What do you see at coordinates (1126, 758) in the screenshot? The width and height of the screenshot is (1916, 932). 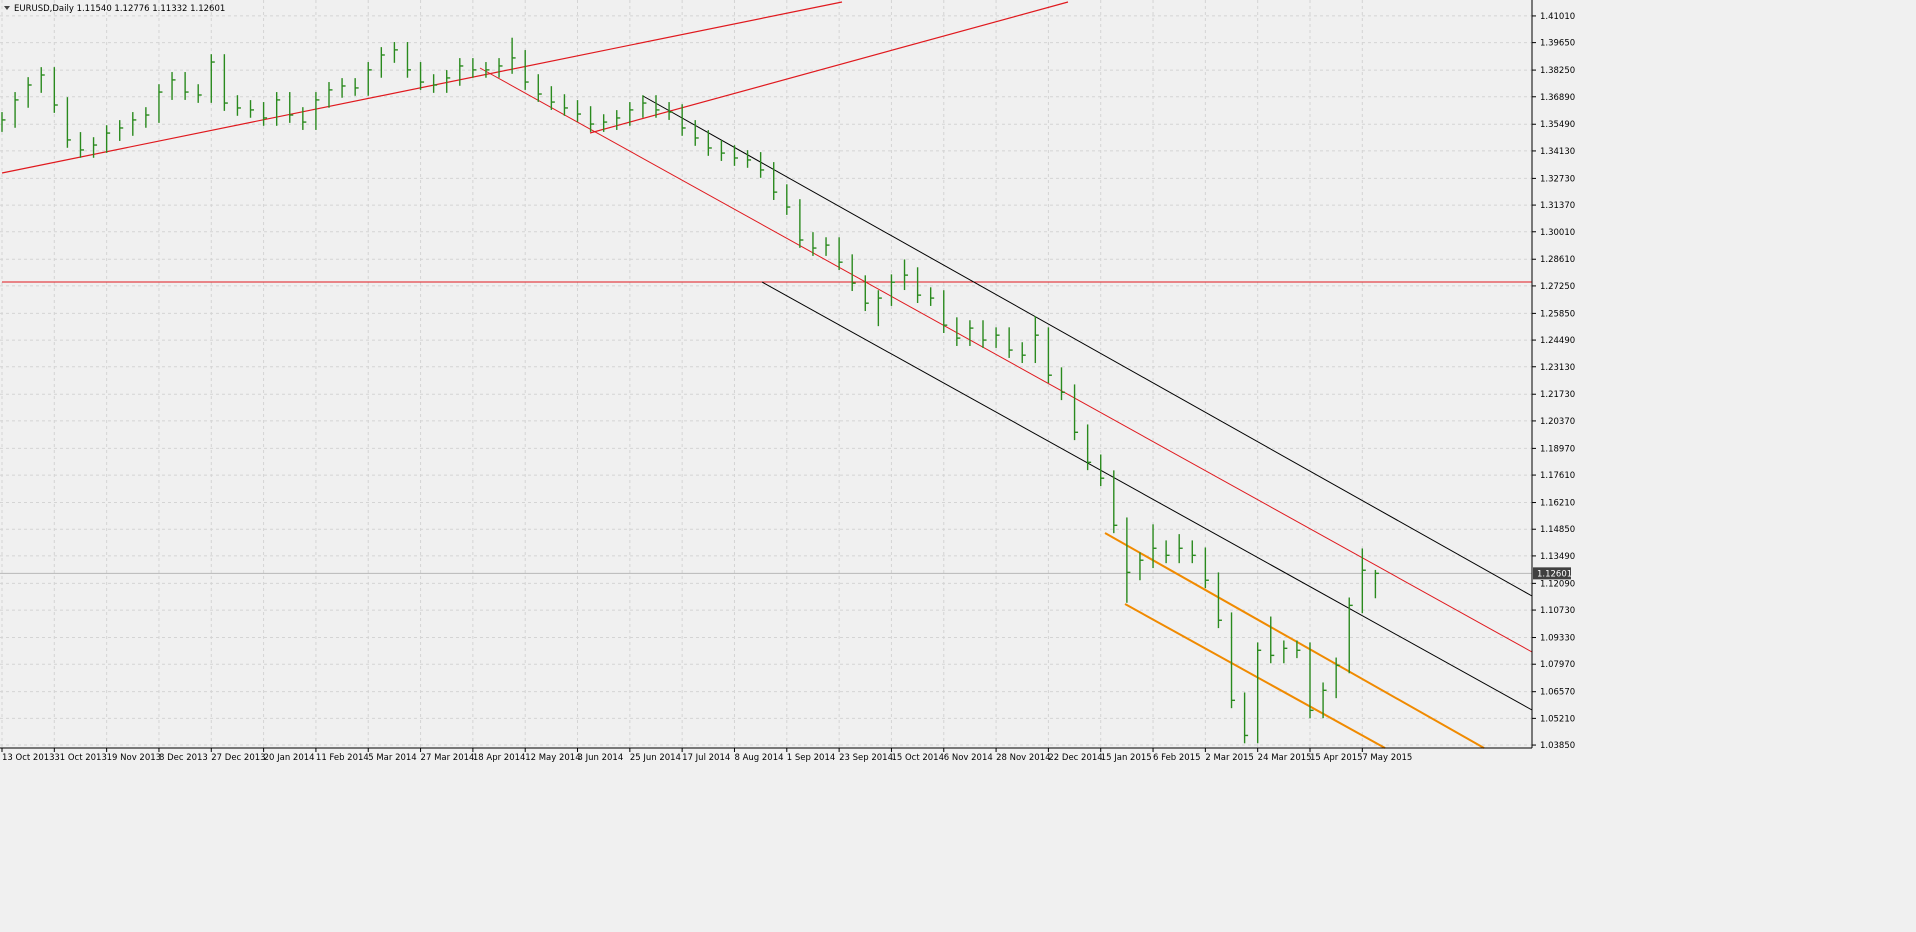 I see `x-tick-label: 15 Jan 2015` at bounding box center [1126, 758].